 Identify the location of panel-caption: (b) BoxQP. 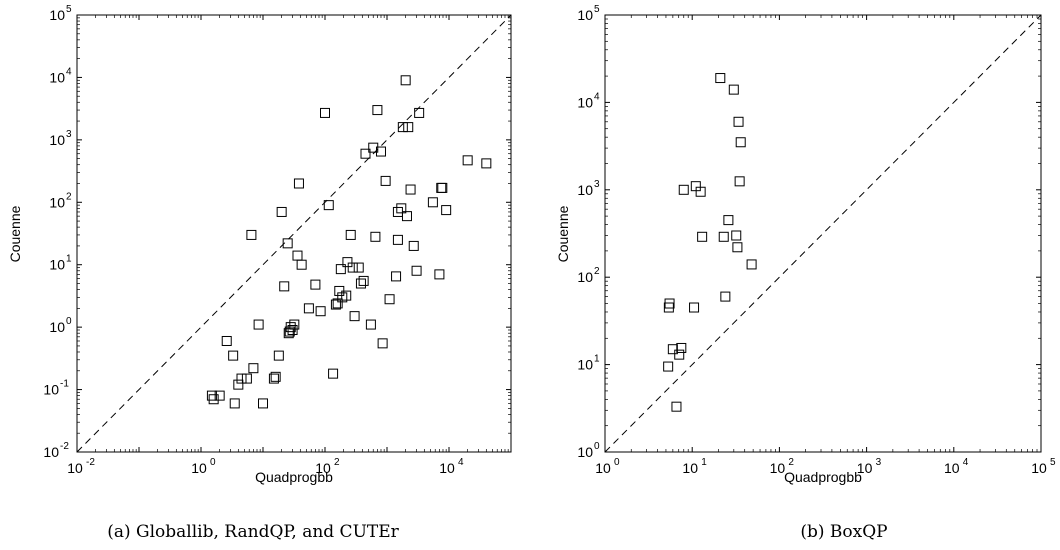
(843, 532).